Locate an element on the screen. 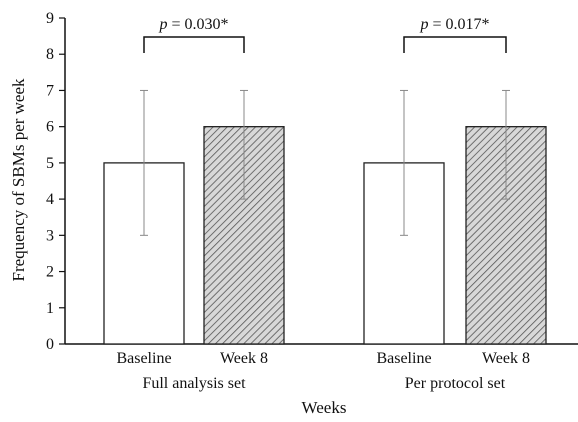 This screenshot has width=578, height=422. y-tick-label: 3 is located at coordinates (50, 235).